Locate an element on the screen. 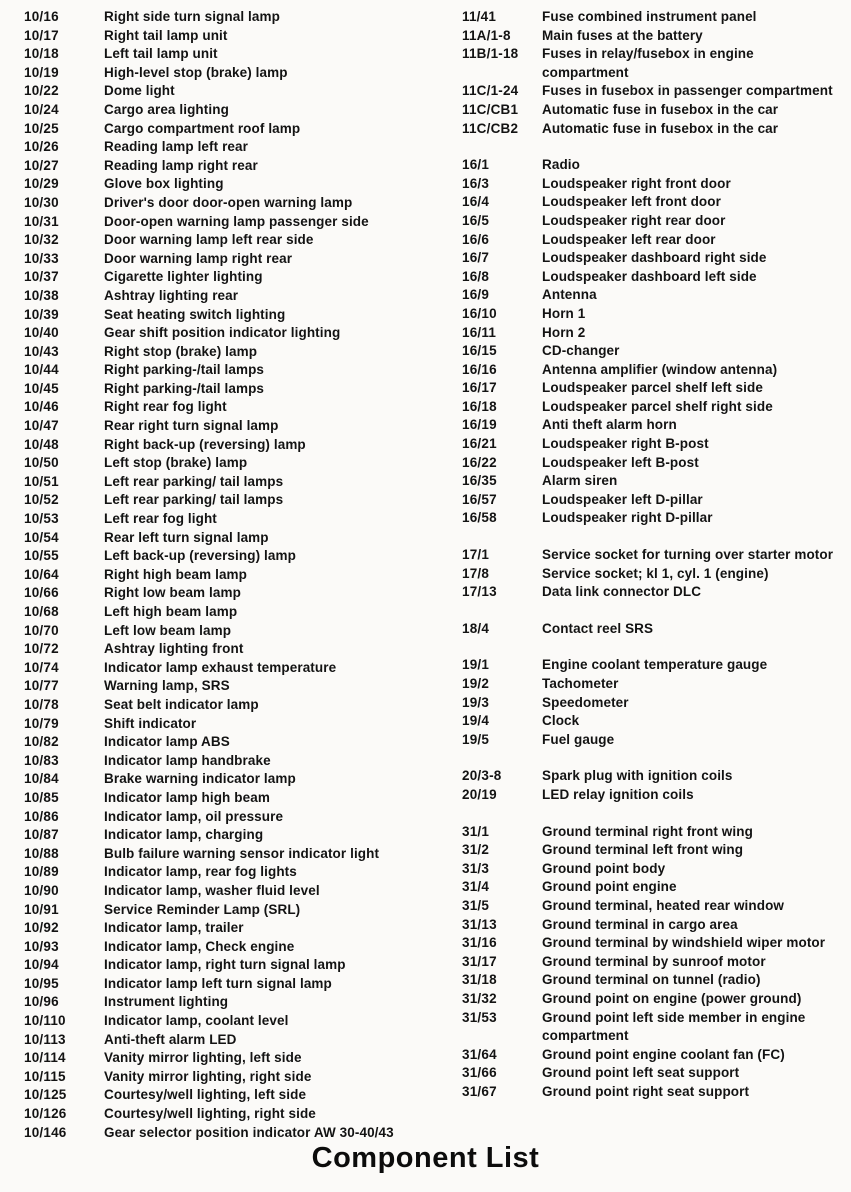 The image size is (851, 1192). component-code: 10/19 is located at coordinates (41, 72).